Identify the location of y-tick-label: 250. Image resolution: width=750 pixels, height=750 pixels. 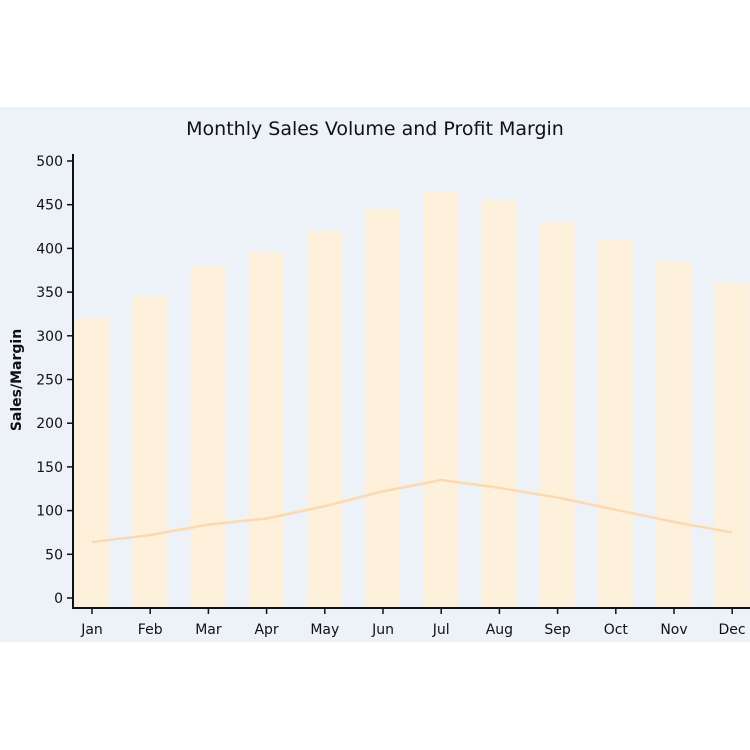
(49, 381).